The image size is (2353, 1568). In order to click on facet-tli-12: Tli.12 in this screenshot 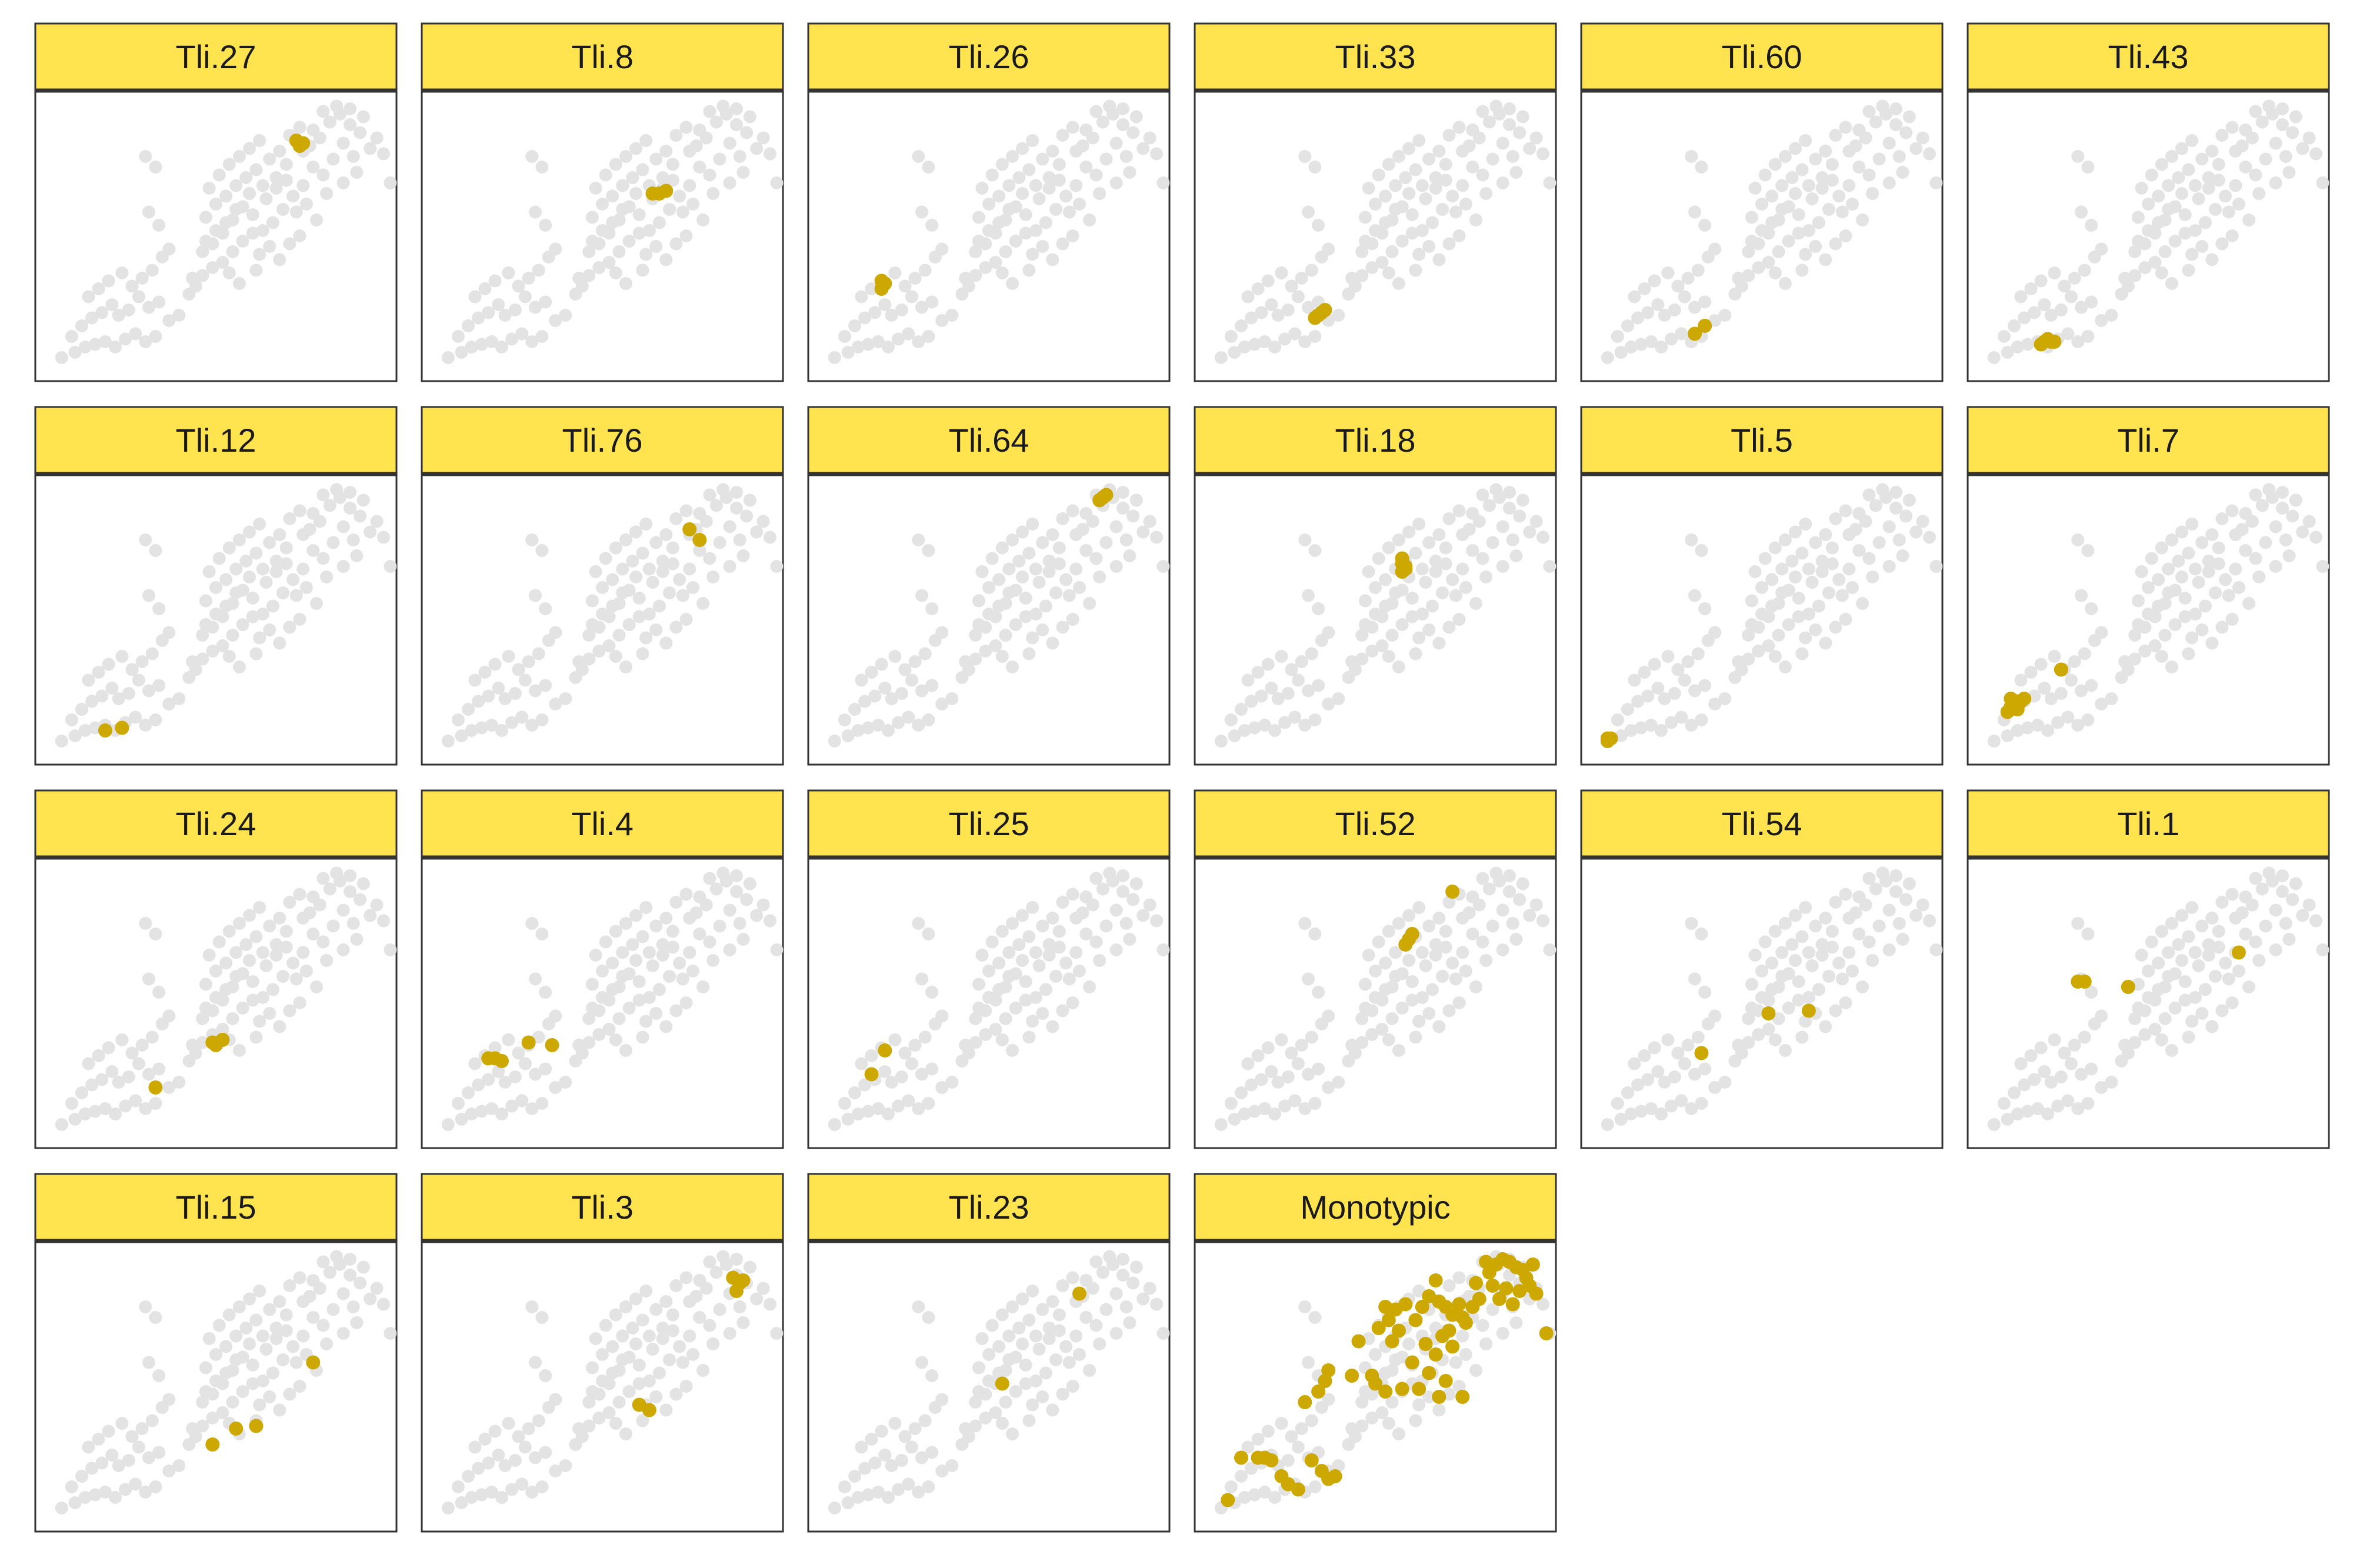, I will do `click(216, 586)`.